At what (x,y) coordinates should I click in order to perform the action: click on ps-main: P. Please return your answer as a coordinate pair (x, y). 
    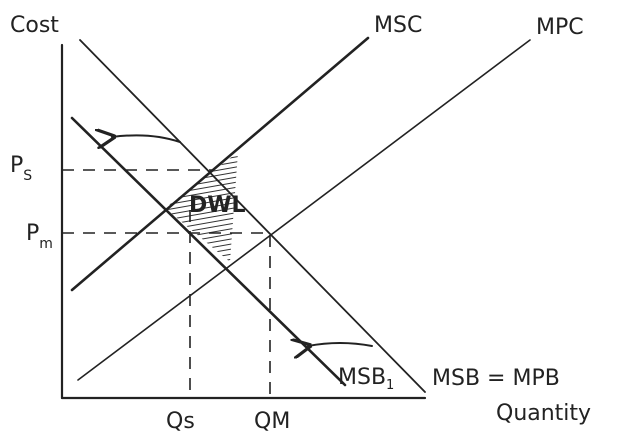
    Looking at the image, I should click on (16, 165).